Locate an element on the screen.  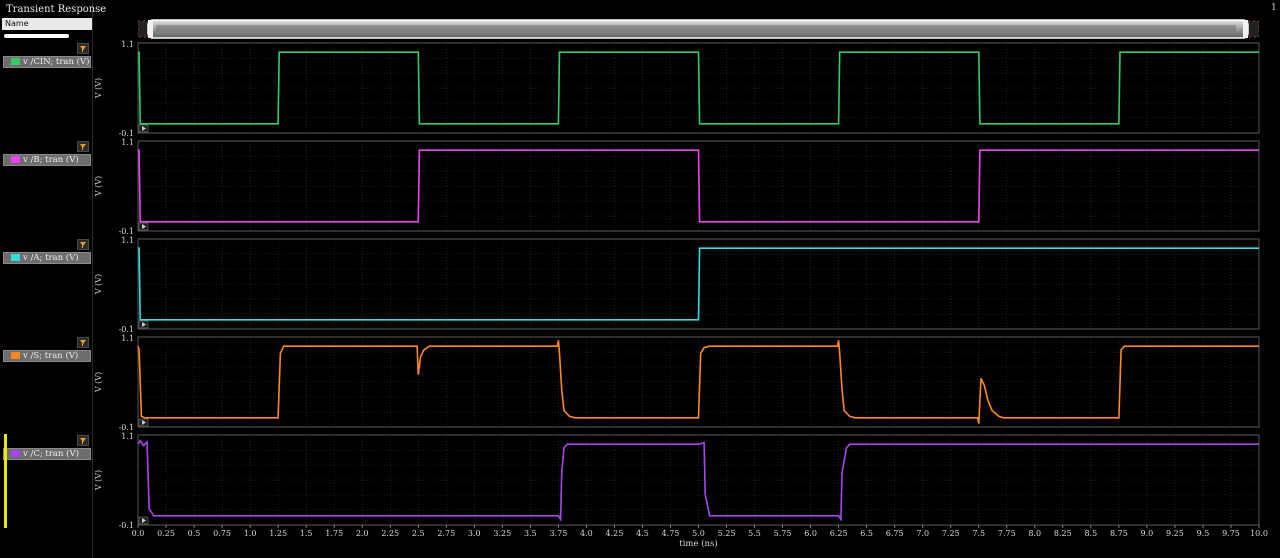
x-tick-label: 0.0 is located at coordinates (138, 533).